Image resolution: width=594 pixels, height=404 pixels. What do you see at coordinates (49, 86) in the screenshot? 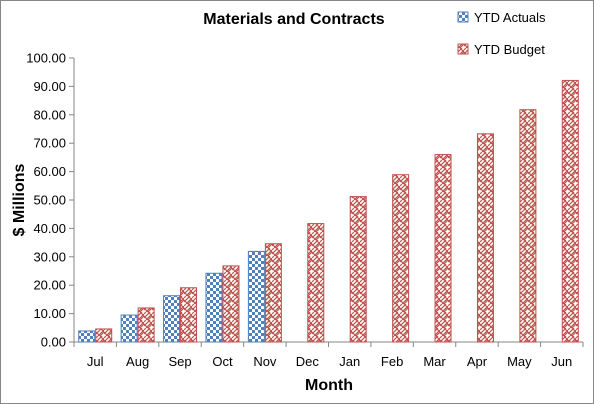
I see `y-tick-label: 90.00` at bounding box center [49, 86].